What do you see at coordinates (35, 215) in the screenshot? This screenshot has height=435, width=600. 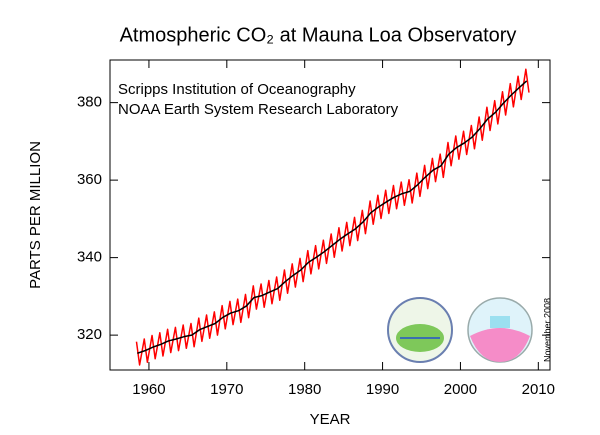 I see `y-axis-label: PARTS PER MILLION` at bounding box center [35, 215].